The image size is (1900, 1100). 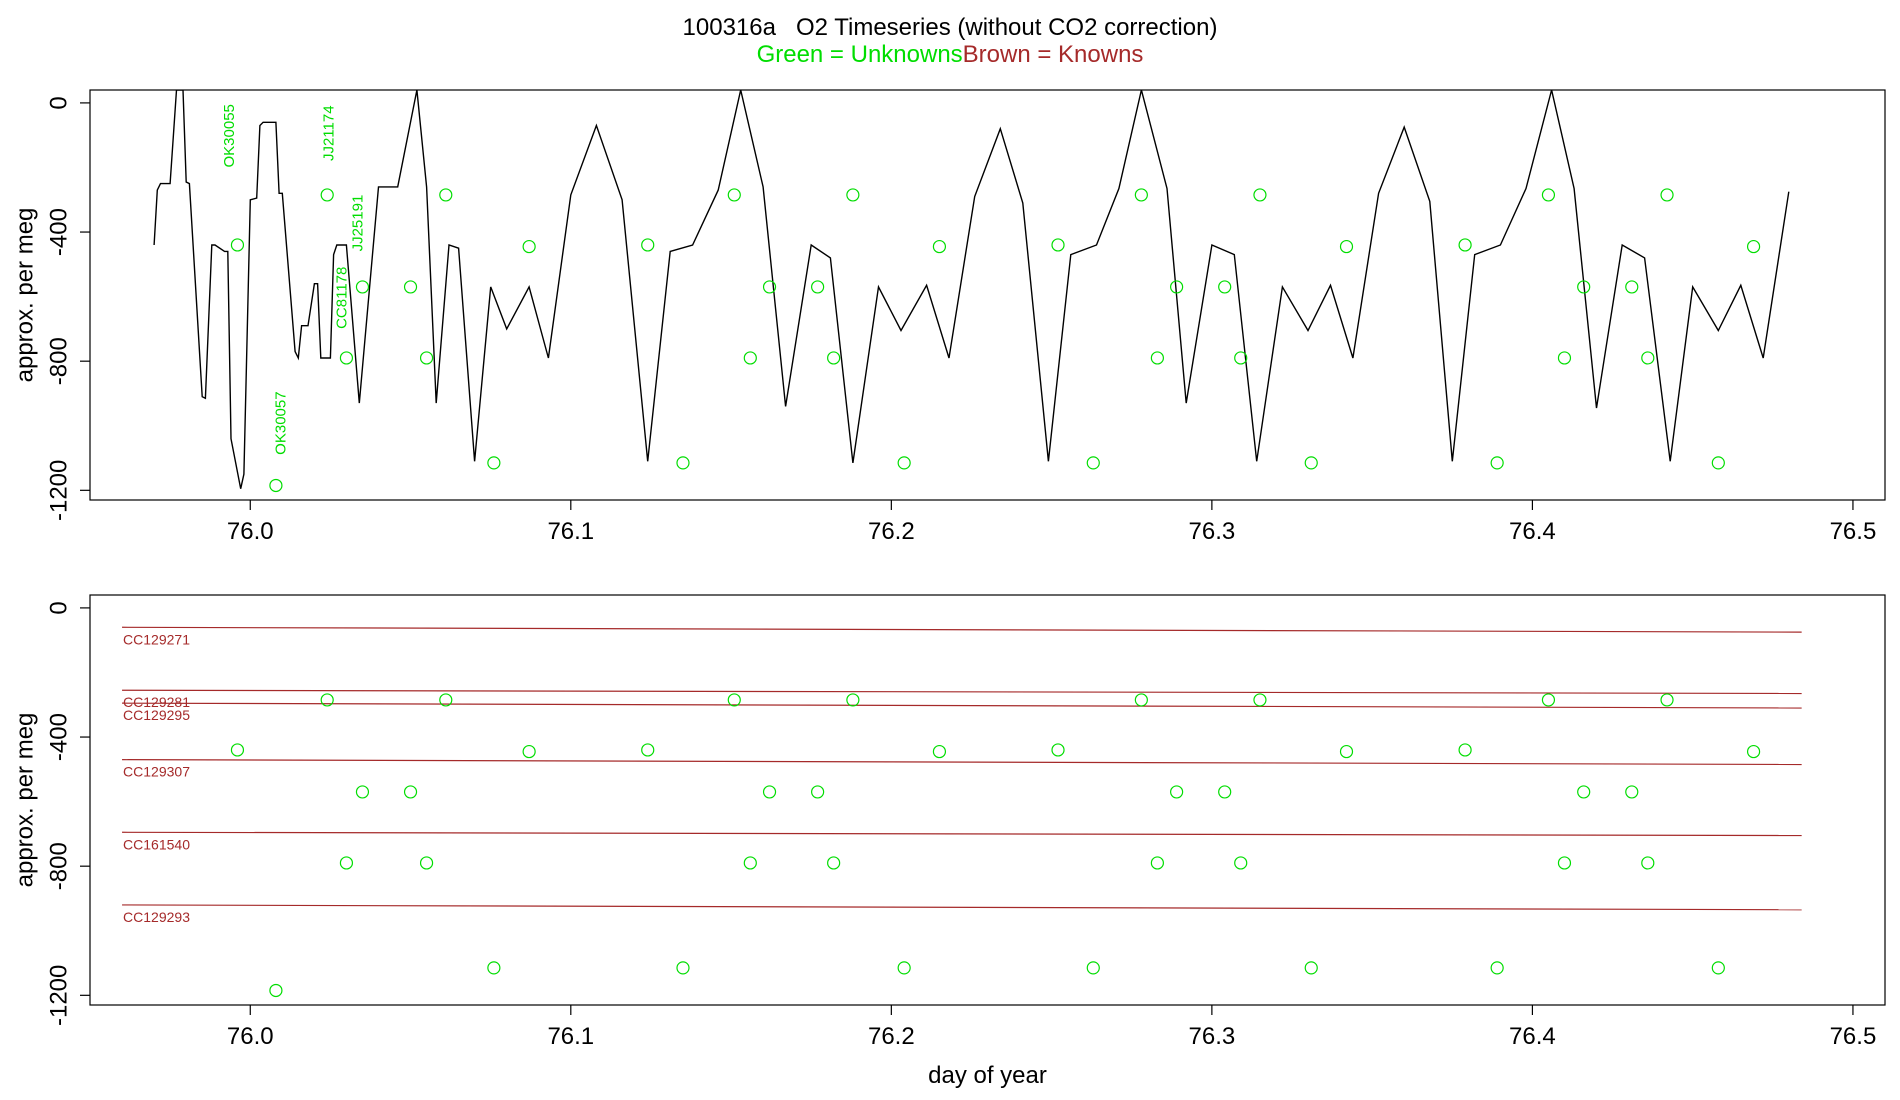 I want to click on known-line-label: CC129295, so click(x=156, y=715).